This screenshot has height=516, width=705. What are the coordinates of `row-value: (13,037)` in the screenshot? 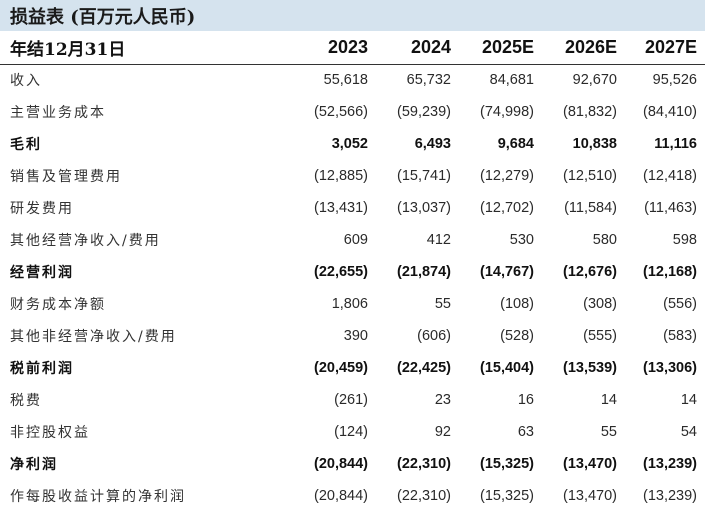 It's located at (423, 208).